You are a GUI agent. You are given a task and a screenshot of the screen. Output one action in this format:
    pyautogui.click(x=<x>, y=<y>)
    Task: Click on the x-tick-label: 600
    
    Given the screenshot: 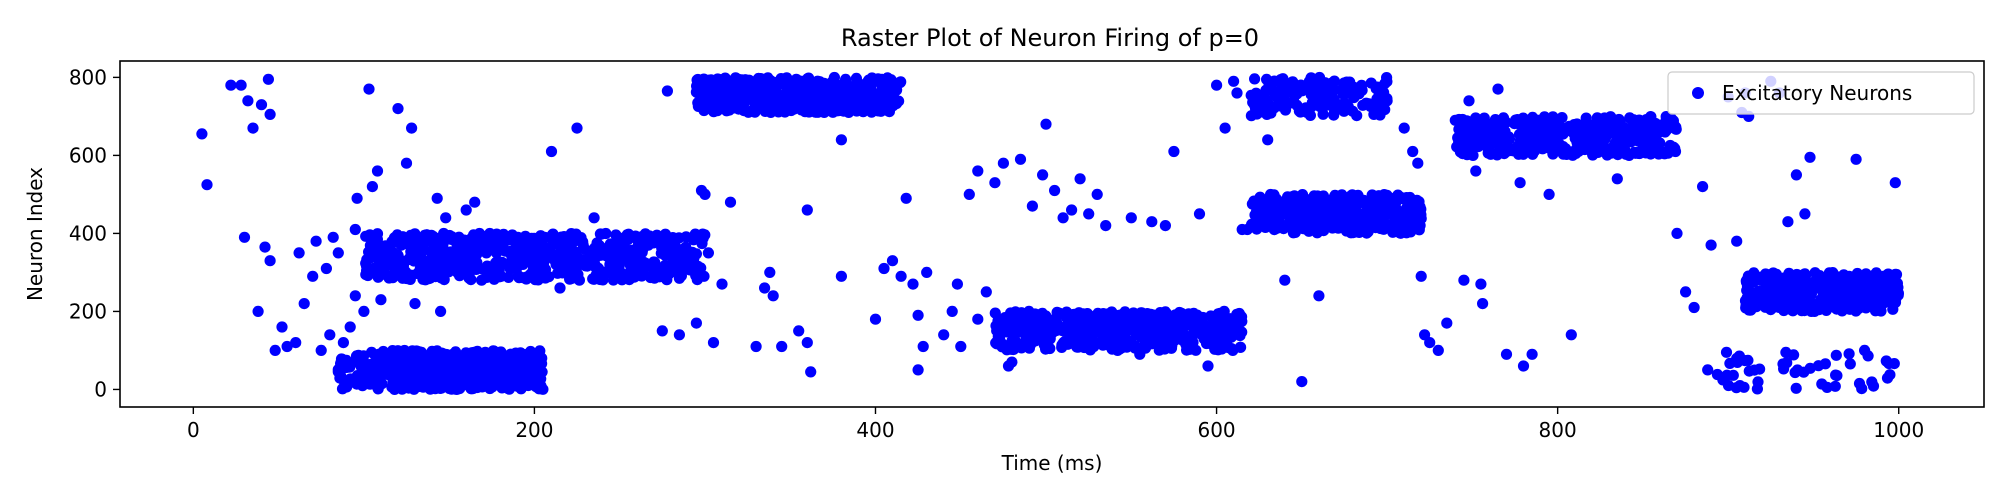 What is the action you would take?
    pyautogui.click(x=1216, y=430)
    